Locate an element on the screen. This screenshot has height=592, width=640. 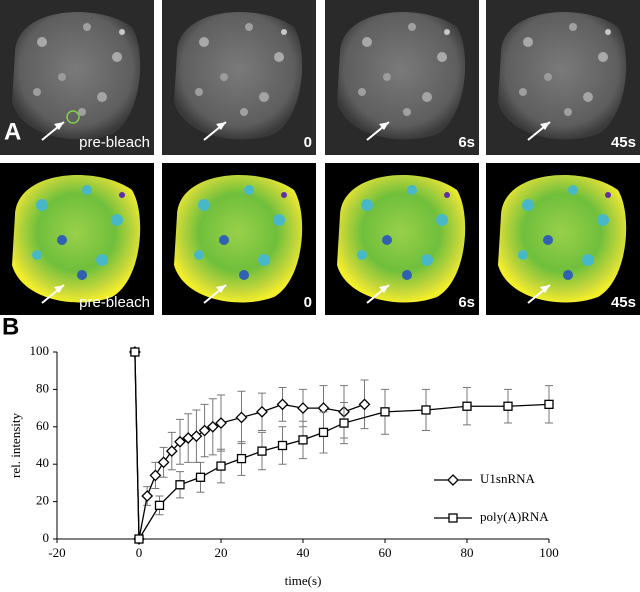
x-tick-label: 0 is located at coordinates (139, 552).